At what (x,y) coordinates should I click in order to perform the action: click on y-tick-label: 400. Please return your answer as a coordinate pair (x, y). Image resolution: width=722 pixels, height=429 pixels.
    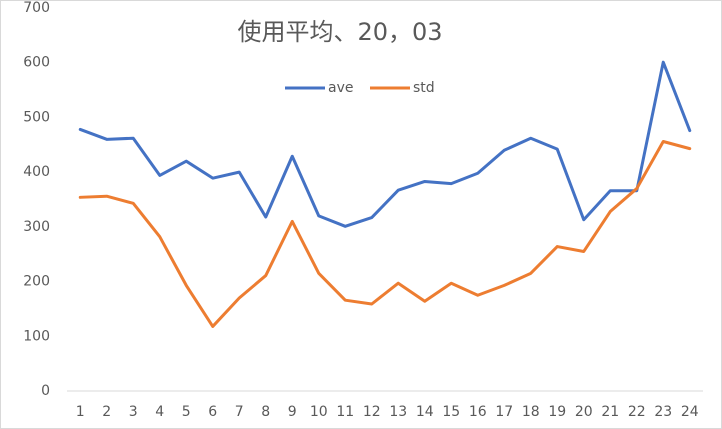
    Looking at the image, I should click on (36, 172).